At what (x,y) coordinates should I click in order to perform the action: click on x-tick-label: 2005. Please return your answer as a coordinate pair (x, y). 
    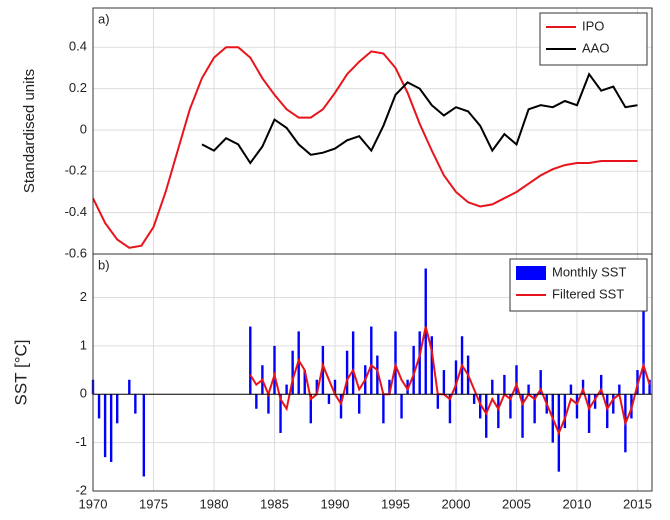
    Looking at the image, I should click on (516, 503).